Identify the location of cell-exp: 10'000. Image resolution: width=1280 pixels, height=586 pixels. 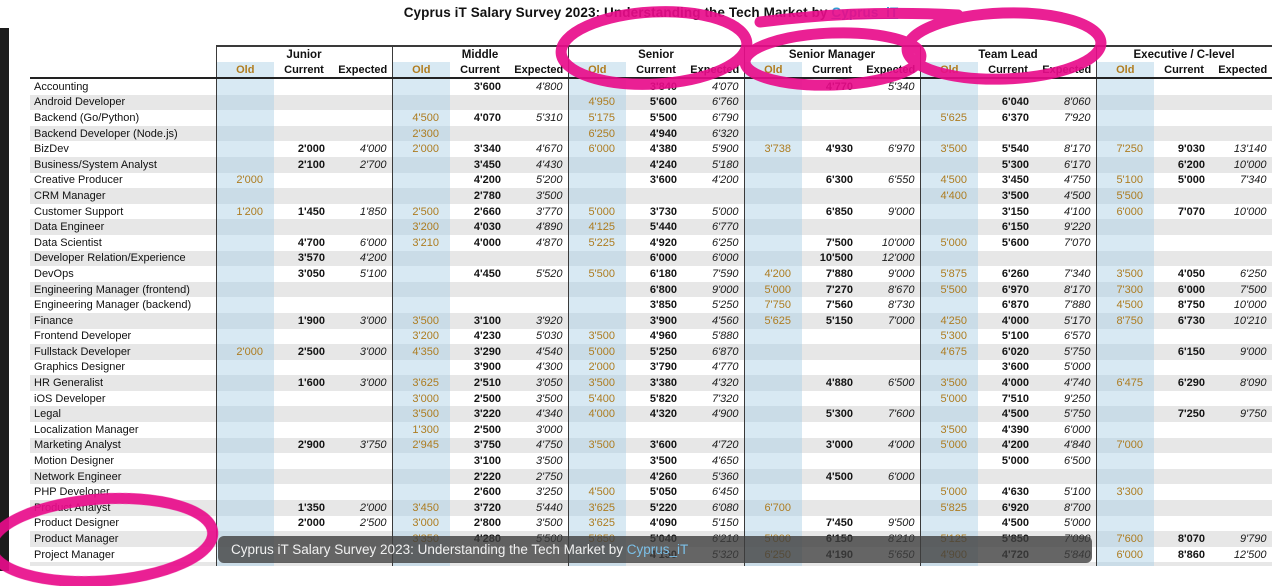
(1243, 305).